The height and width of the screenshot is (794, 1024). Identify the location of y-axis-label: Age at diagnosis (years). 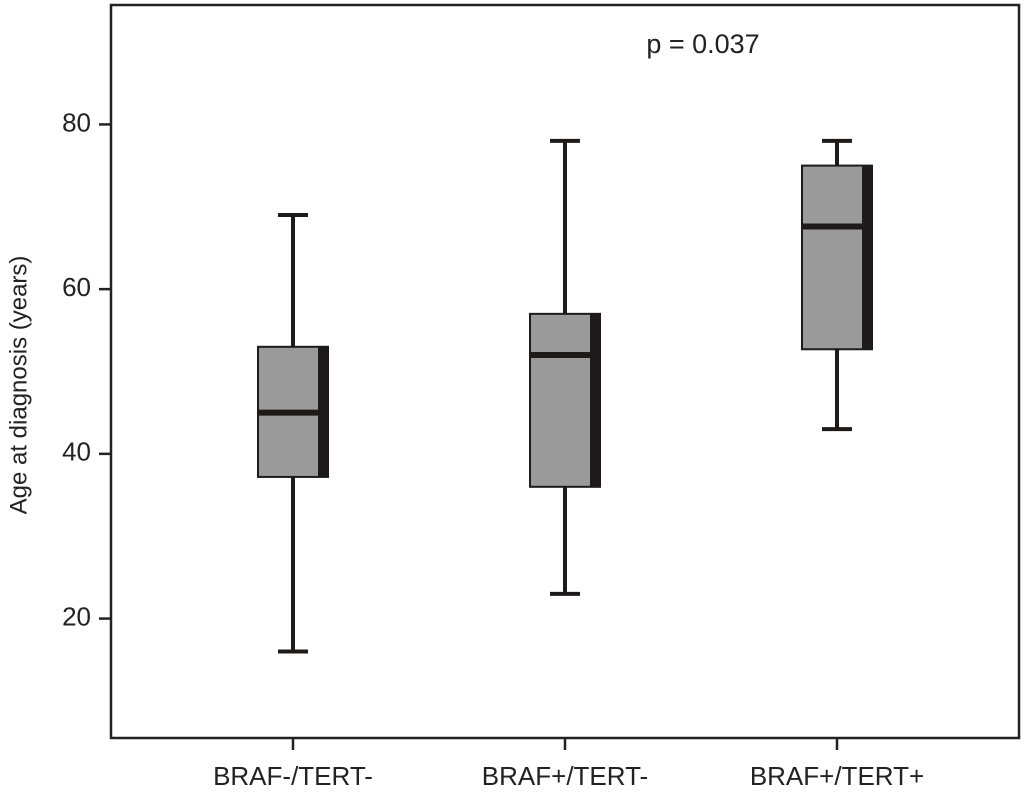
(18, 385).